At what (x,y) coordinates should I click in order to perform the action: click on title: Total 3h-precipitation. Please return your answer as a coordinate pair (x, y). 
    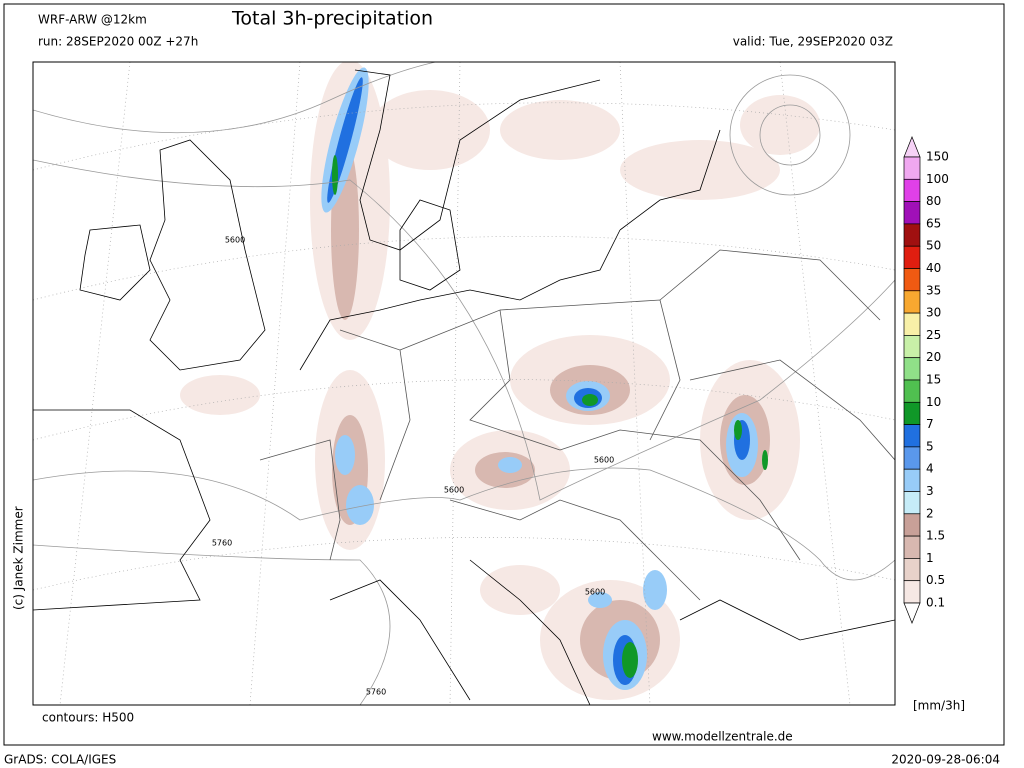
    Looking at the image, I should click on (332, 19).